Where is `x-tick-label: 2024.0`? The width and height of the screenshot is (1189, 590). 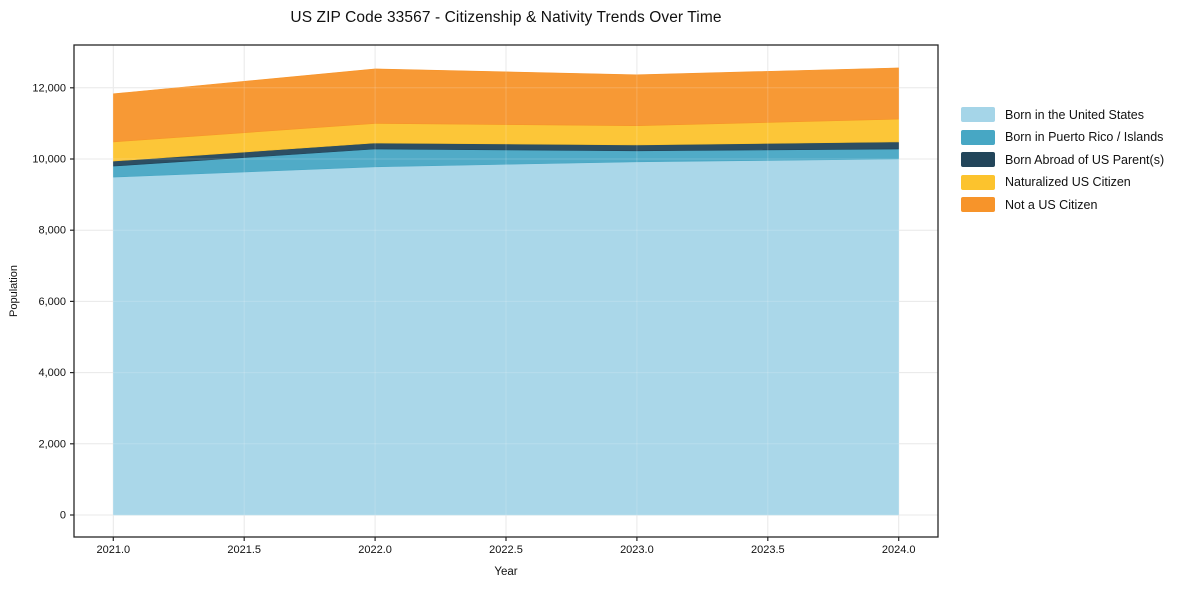 x-tick-label: 2024.0 is located at coordinates (899, 550).